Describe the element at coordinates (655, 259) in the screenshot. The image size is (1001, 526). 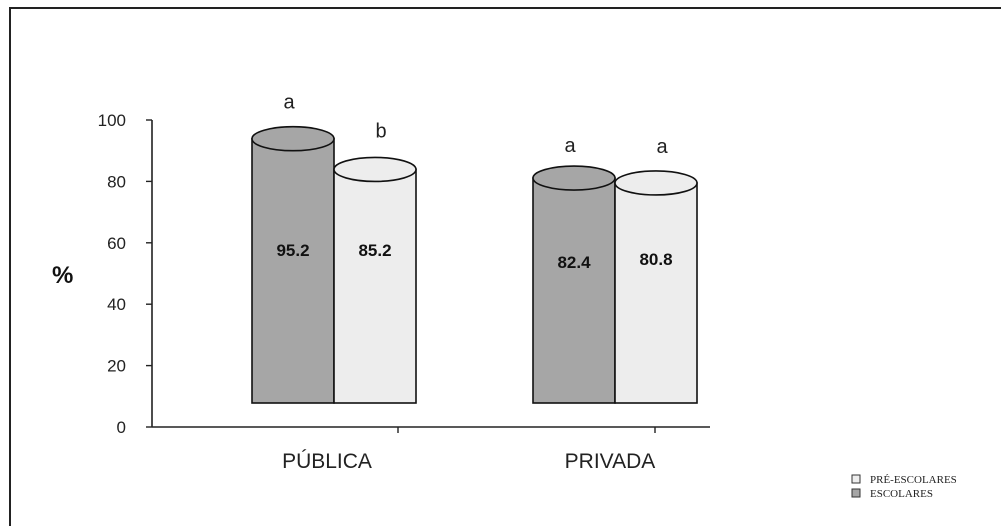
I see `bar-value-label: 80.8` at that location.